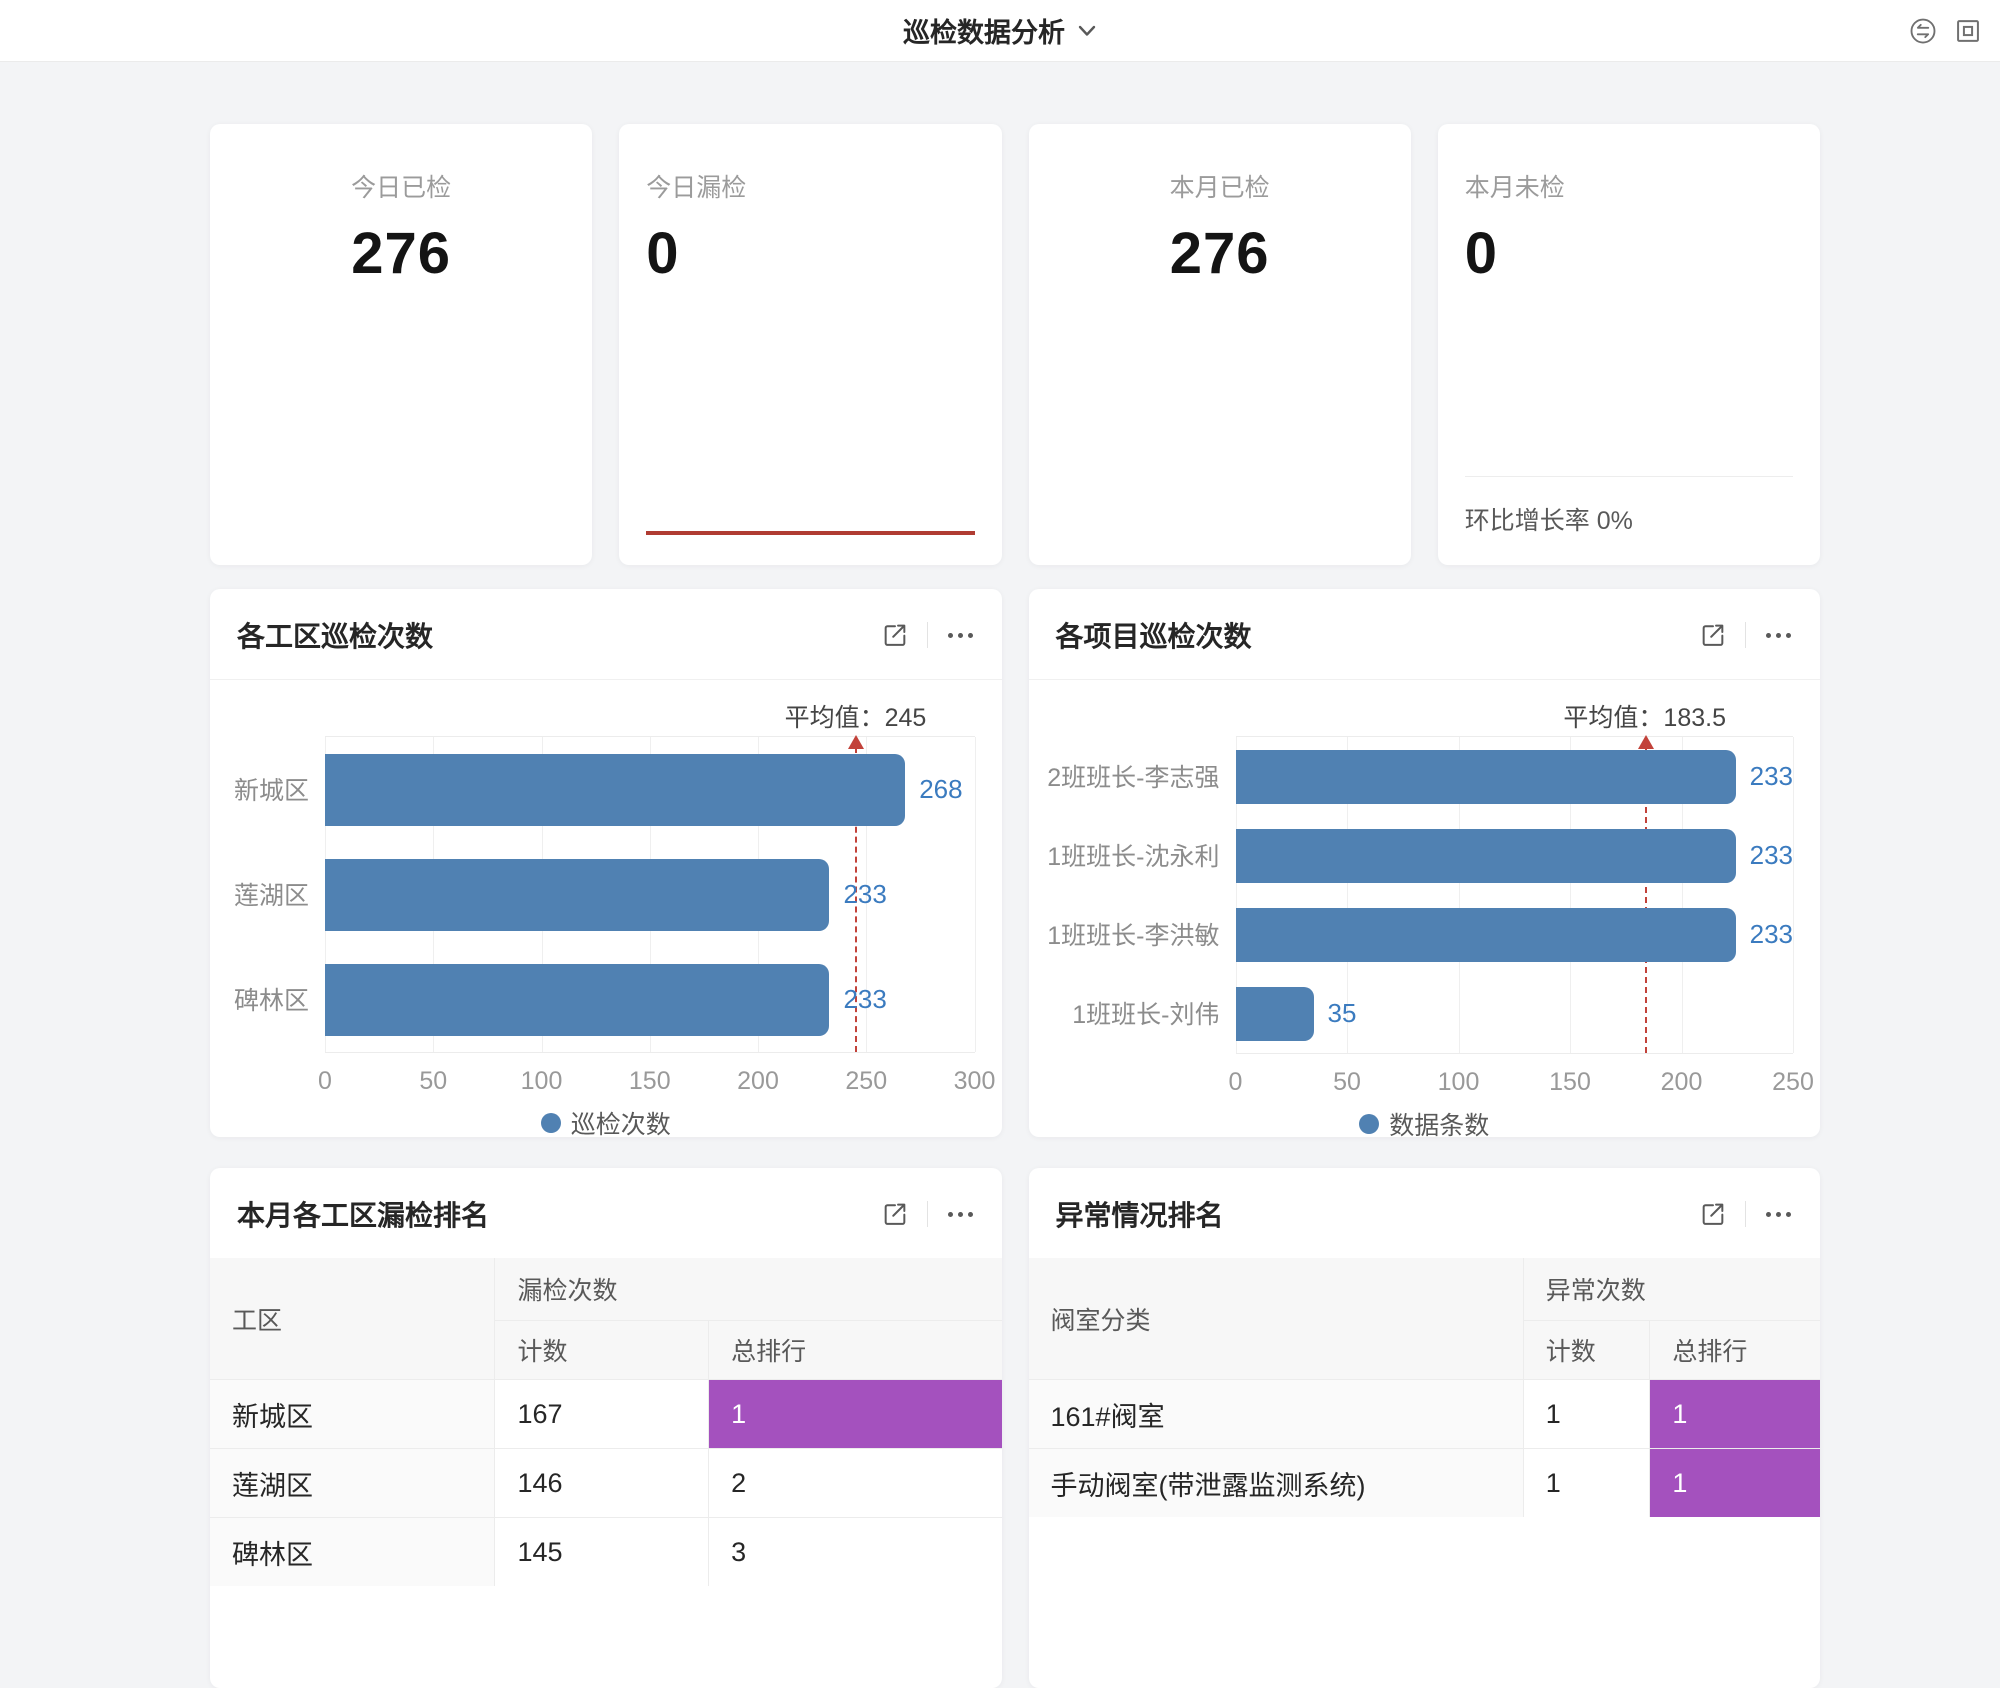  What do you see at coordinates (1645, 894) in the screenshot?
I see `average-line` at bounding box center [1645, 894].